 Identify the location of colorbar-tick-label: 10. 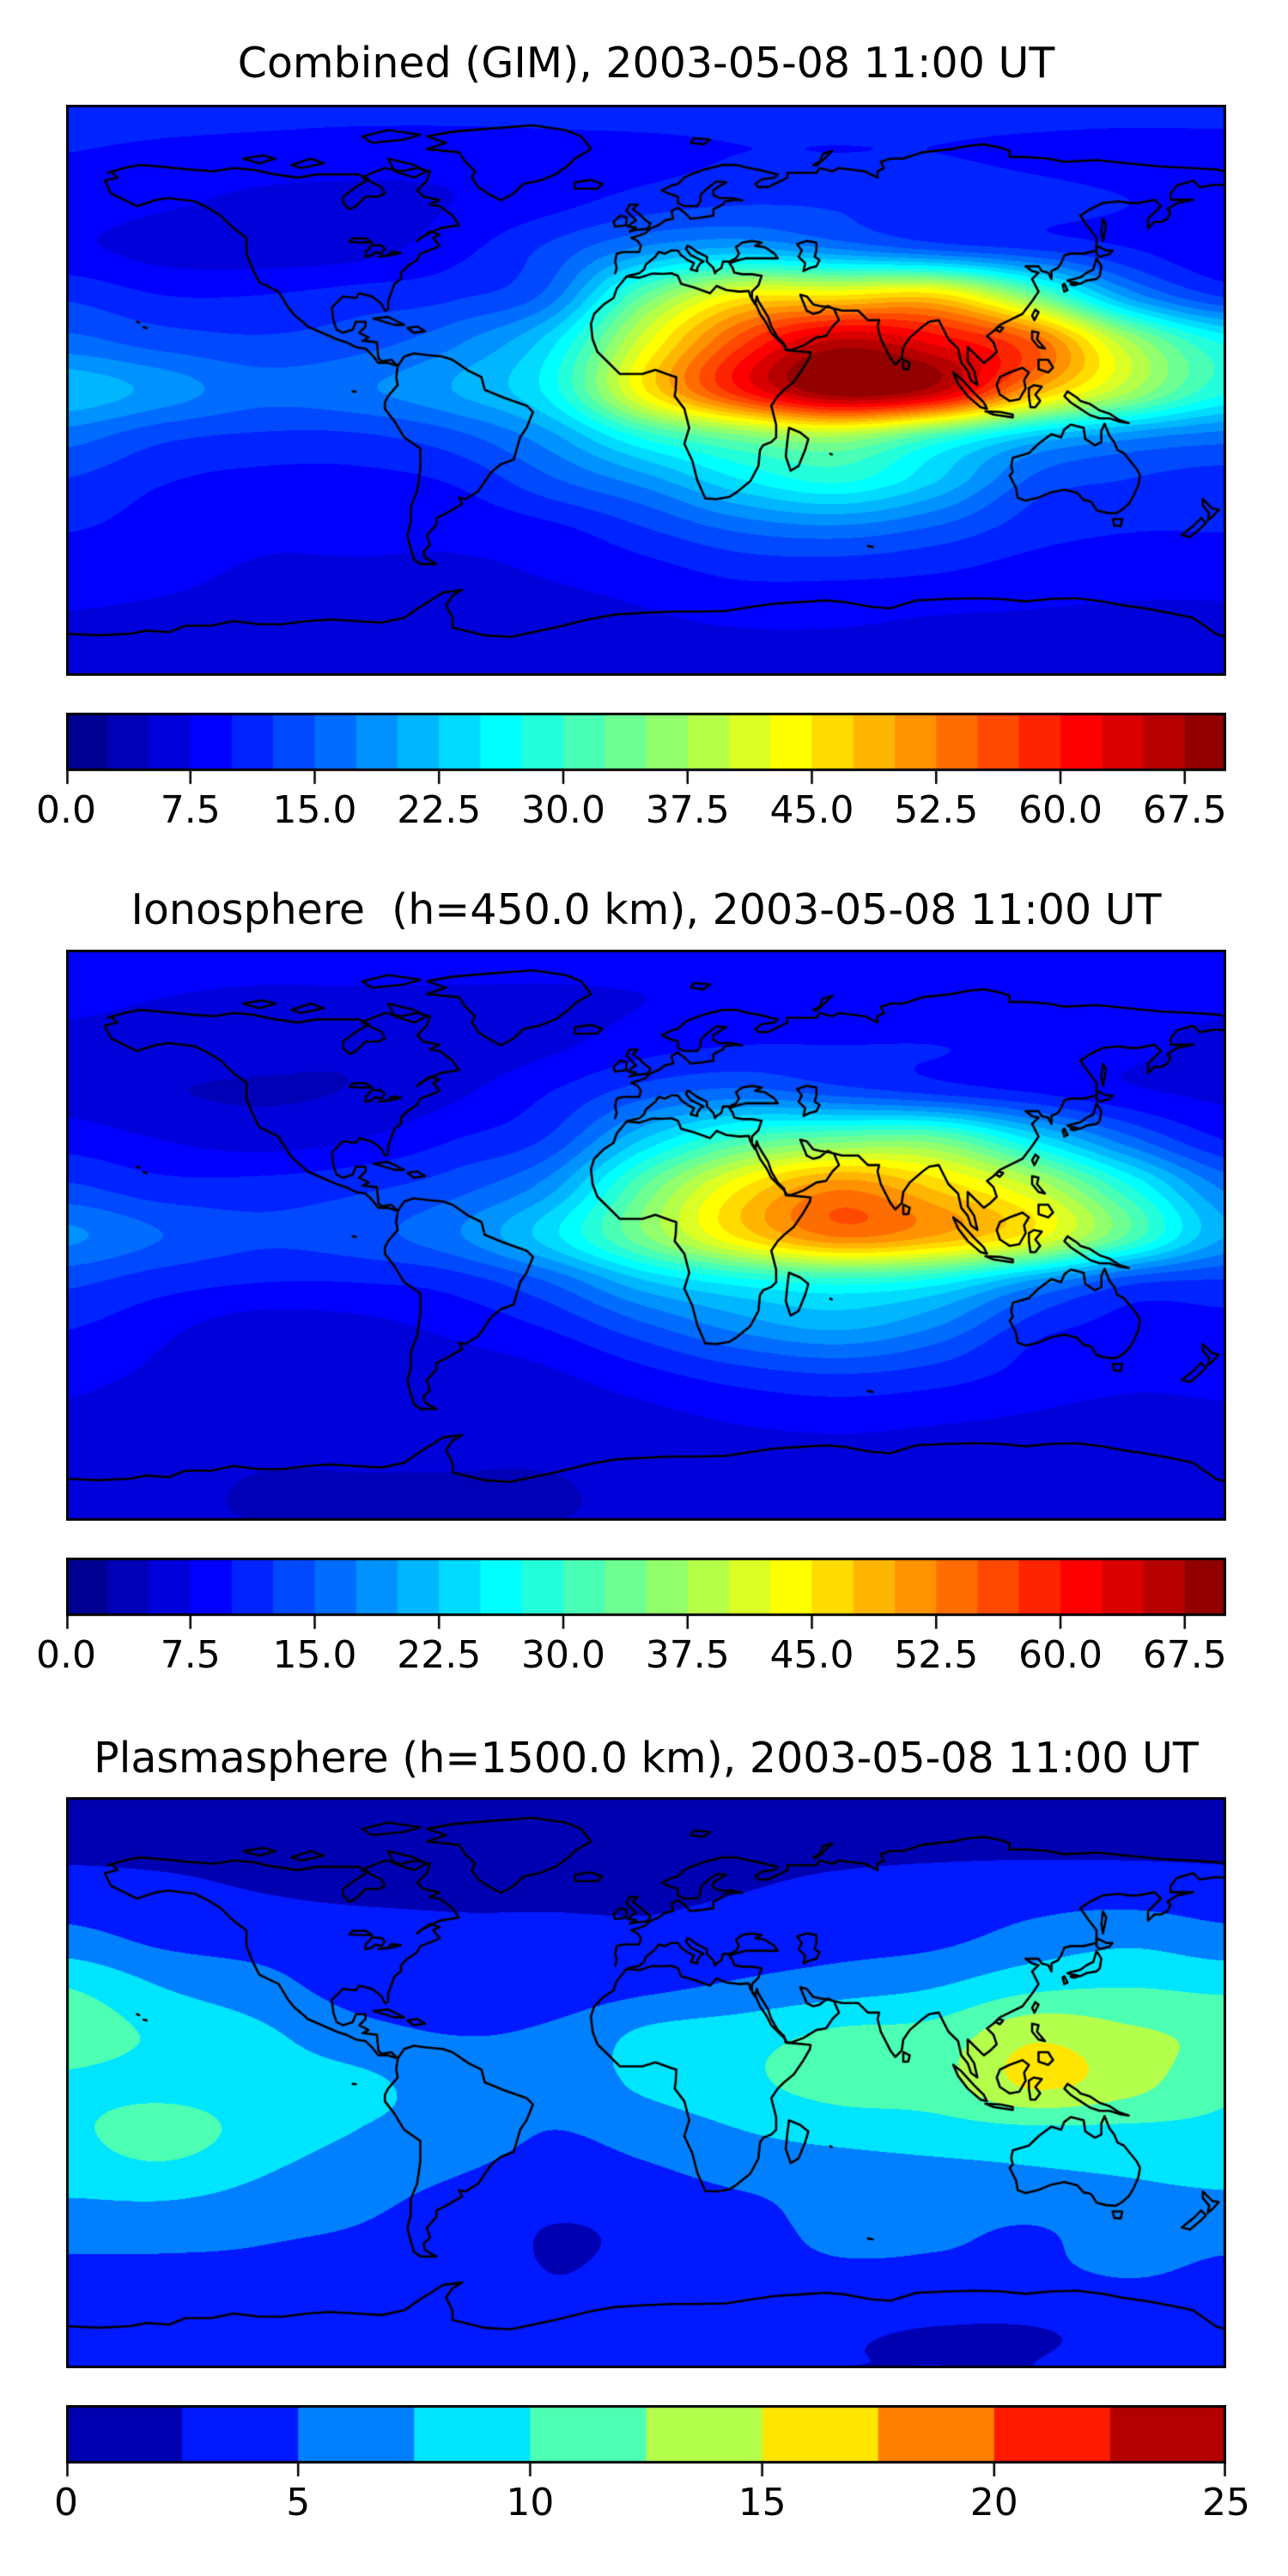
(530, 2502).